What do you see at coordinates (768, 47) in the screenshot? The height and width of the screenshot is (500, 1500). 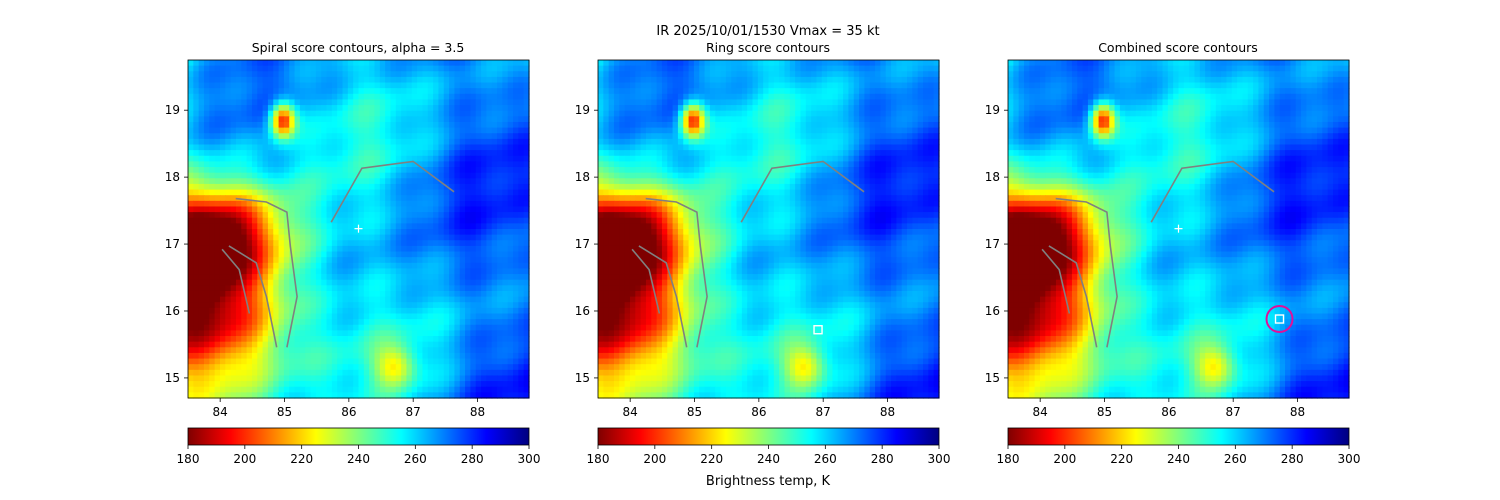 I see `panel-title: Ring score contours` at bounding box center [768, 47].